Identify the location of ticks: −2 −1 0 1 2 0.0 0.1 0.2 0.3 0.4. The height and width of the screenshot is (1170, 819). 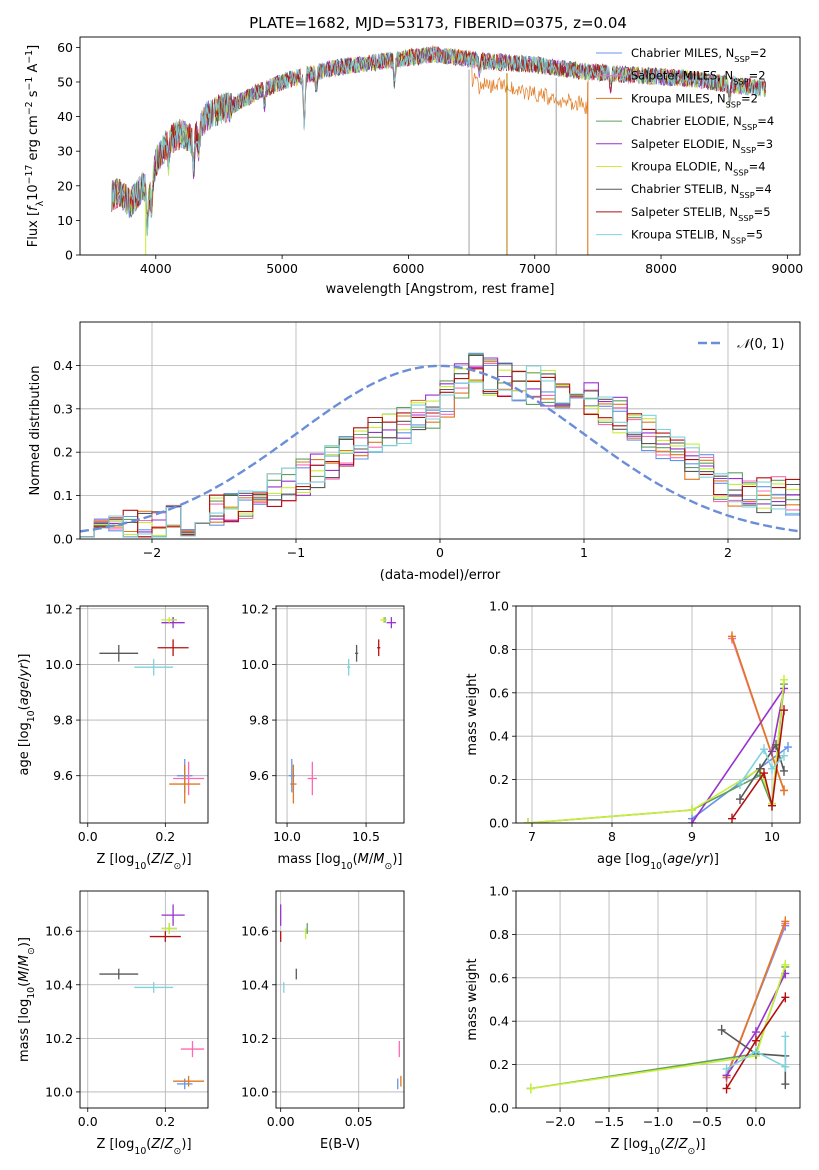
(392, 459).